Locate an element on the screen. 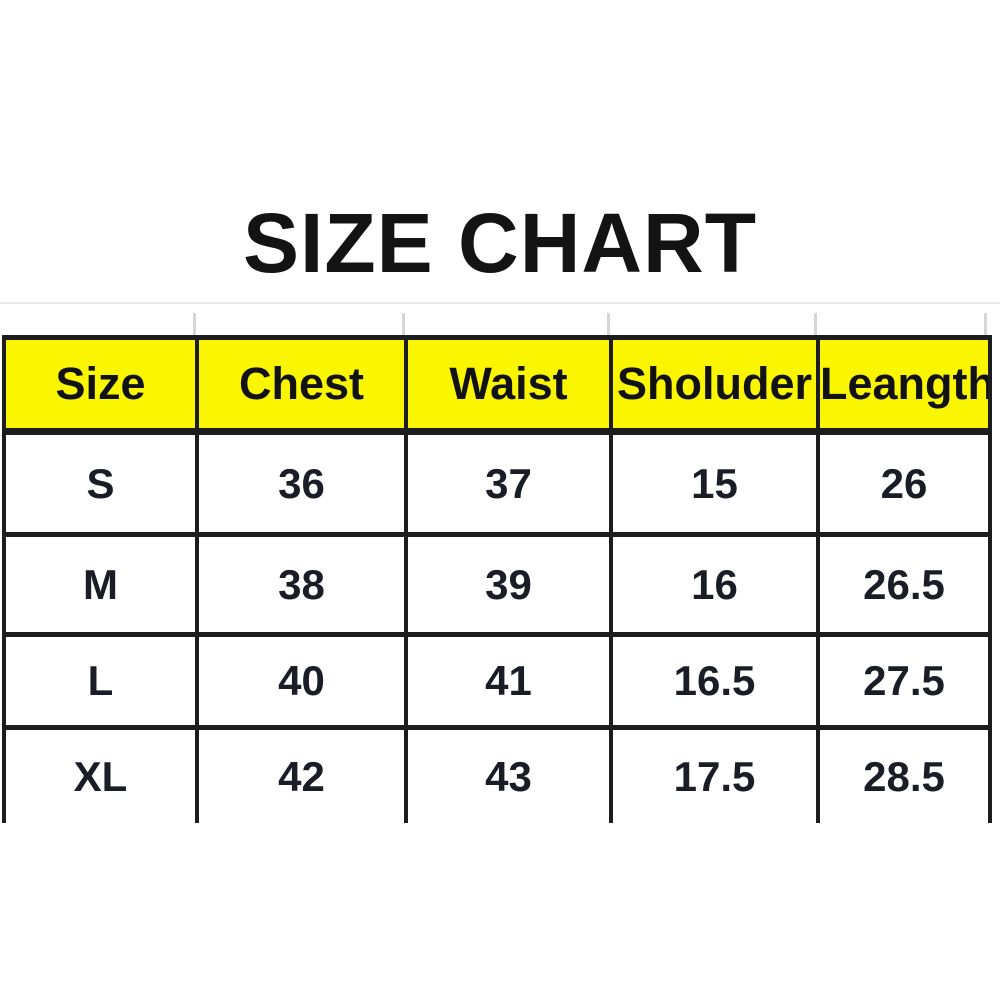 This screenshot has height=1000, width=1000. table-row-m: M 38 39 16 26.5 is located at coordinates (497, 584).